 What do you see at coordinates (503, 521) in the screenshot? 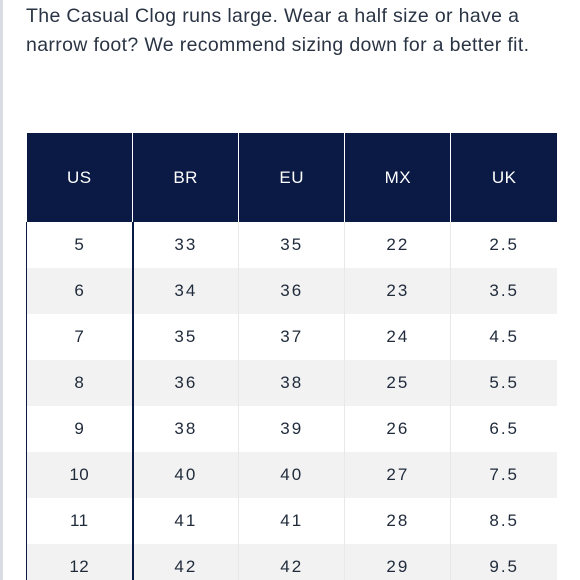
I see `cell-uk: 8.5` at bounding box center [503, 521].